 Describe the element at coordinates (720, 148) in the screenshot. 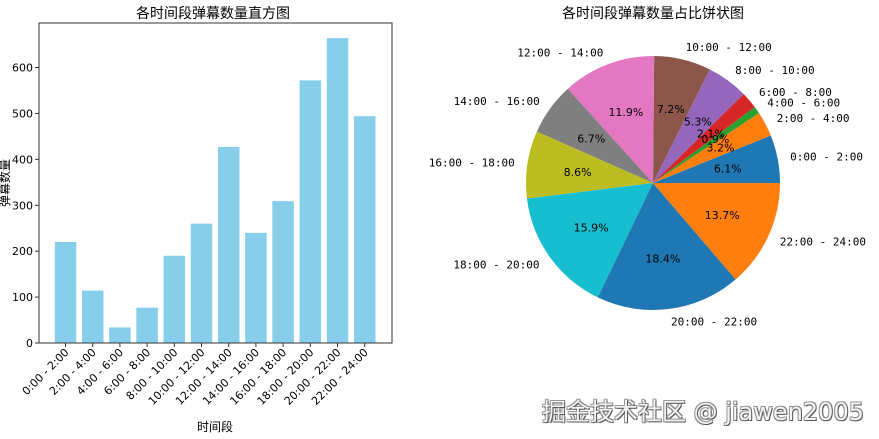

I see `pie-percent-label: 3.2%` at that location.